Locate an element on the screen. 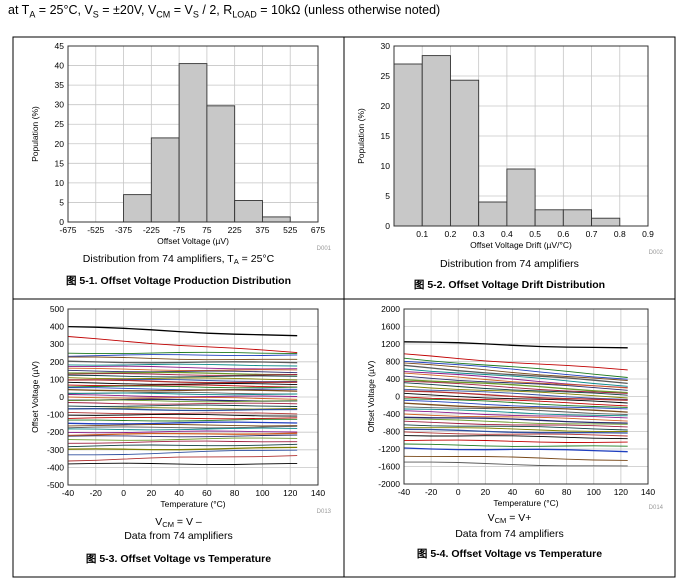 This screenshot has width=688, height=580. y-tick-label: -2000 is located at coordinates (389, 484).